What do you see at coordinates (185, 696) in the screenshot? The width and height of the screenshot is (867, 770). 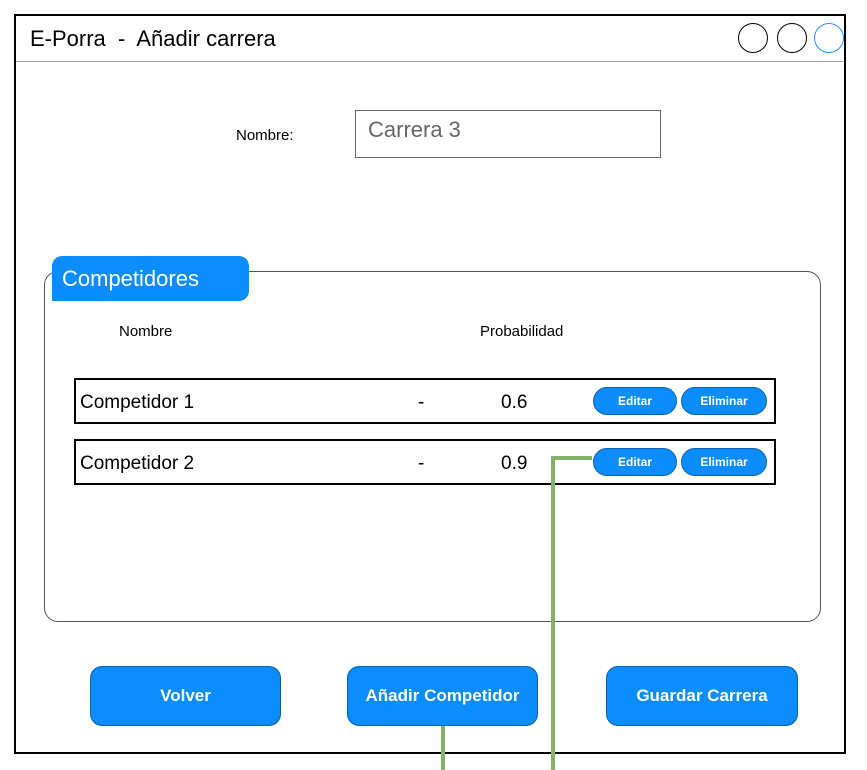 I see `back-button: Volver` at bounding box center [185, 696].